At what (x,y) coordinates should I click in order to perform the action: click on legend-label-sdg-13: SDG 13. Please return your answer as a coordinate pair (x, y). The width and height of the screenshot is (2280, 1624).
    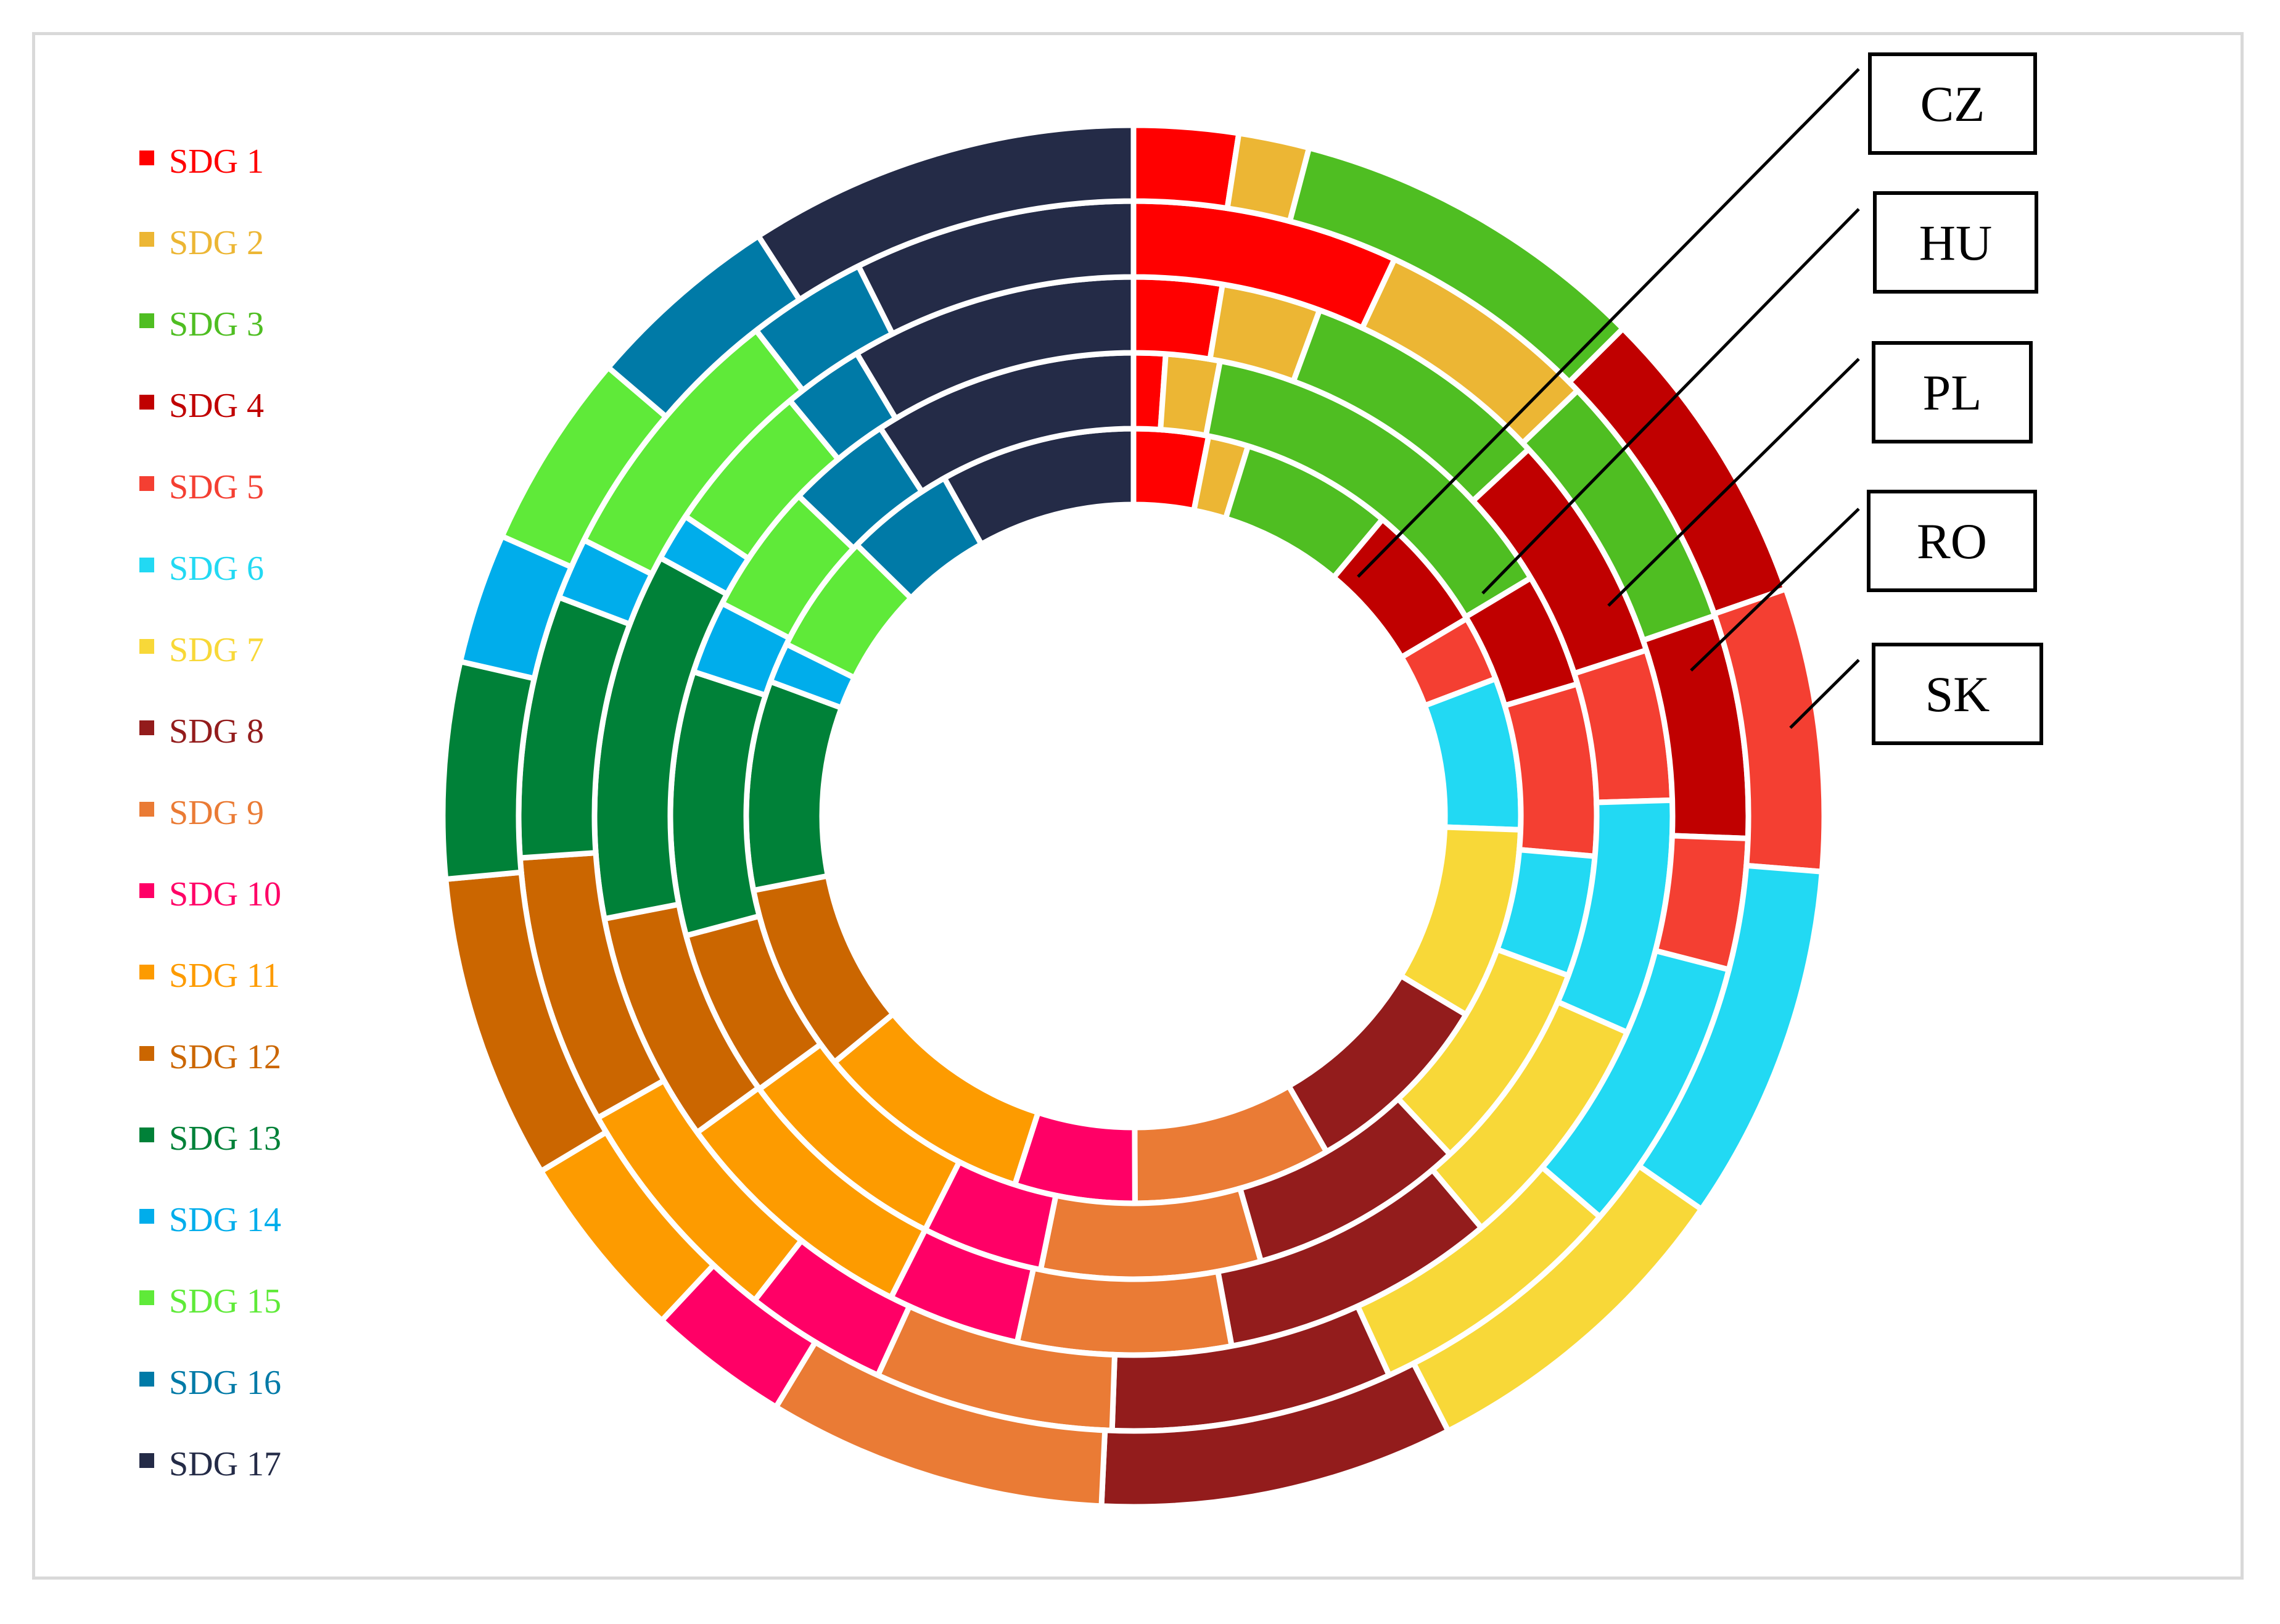
    Looking at the image, I should click on (225, 1138).